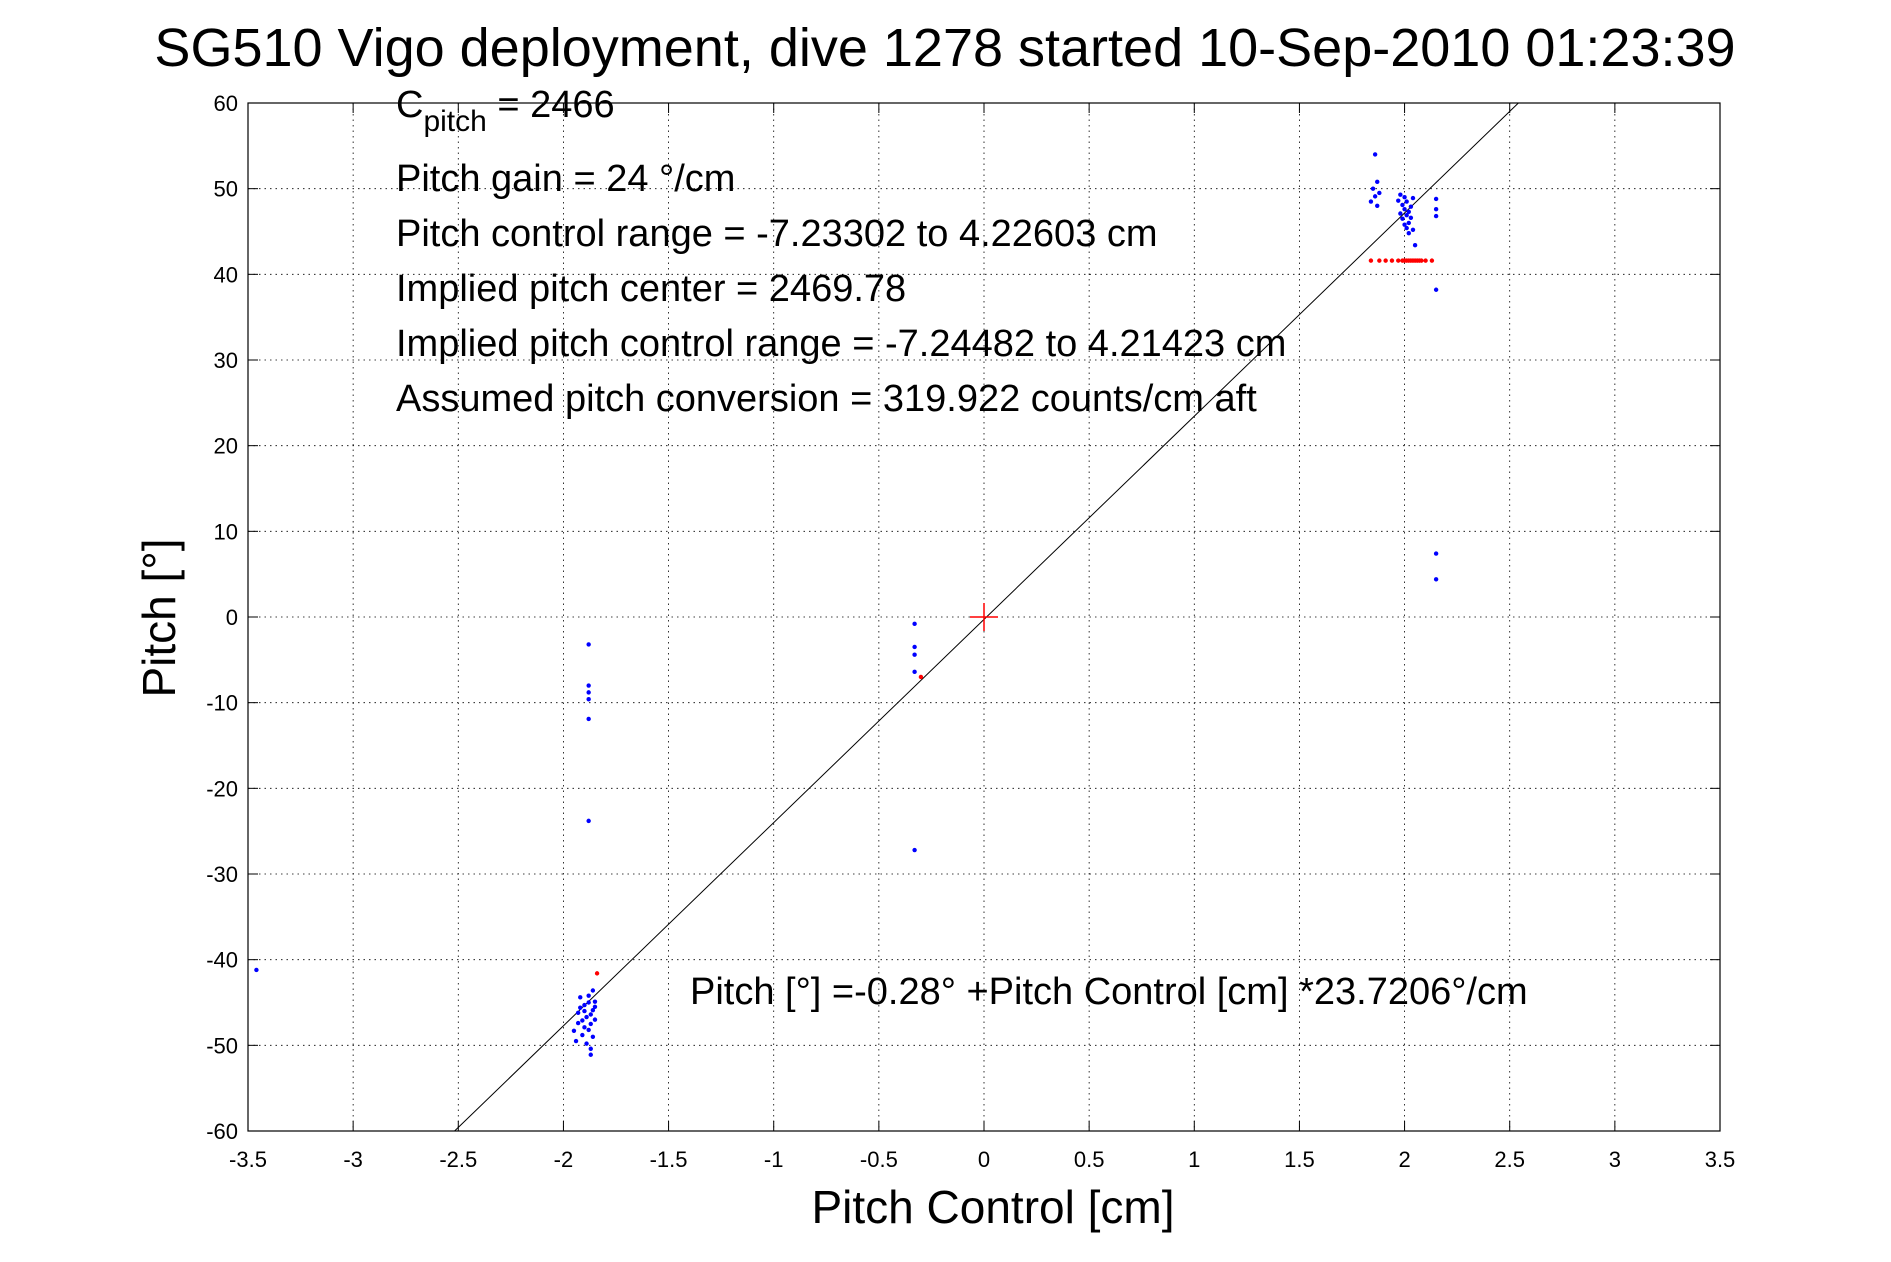 The image size is (1891, 1262). What do you see at coordinates (993, 1207) in the screenshot?
I see `x-axis-label: Pitch Control [cm]` at bounding box center [993, 1207].